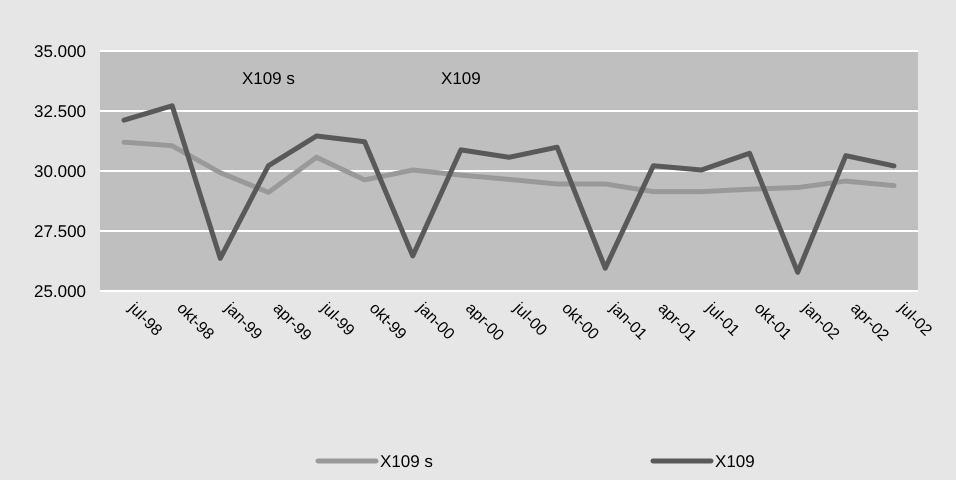  Describe the element at coordinates (60, 291) in the screenshot. I see `y-tick-label: 25.000` at that location.